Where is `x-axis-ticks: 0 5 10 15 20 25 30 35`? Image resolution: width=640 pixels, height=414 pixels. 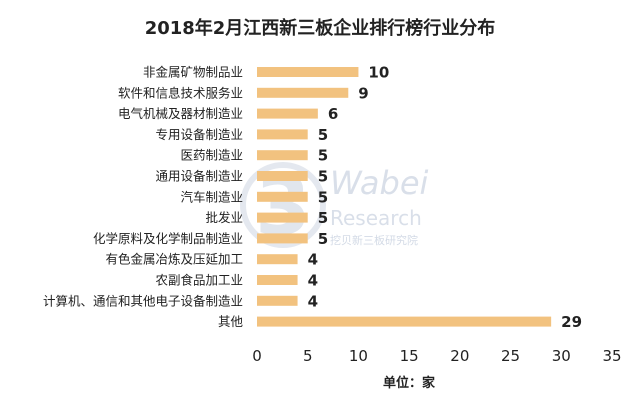 x-axis-ticks: 0 5 10 15 20 25 30 35 is located at coordinates (436, 356).